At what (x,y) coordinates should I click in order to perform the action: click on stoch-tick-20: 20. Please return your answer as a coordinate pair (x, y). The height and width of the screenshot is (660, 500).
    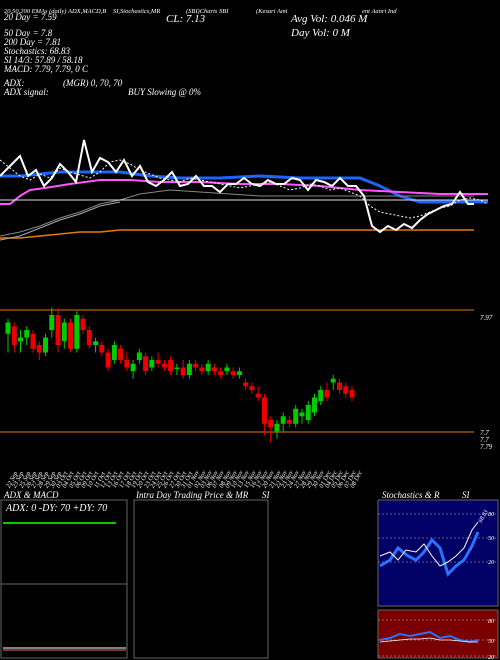
    Looking at the image, I should click on (491, 563).